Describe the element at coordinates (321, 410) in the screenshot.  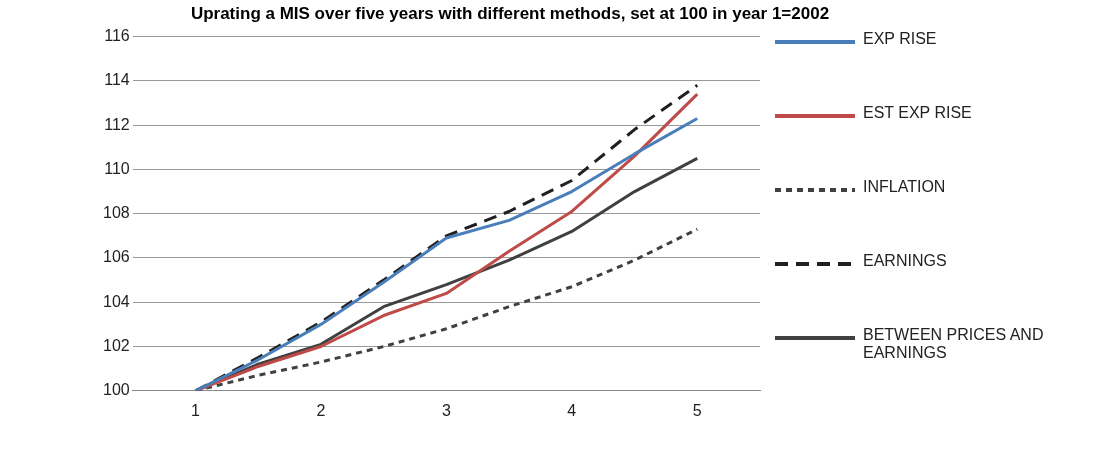
I see `x-tick-label: 2` at that location.